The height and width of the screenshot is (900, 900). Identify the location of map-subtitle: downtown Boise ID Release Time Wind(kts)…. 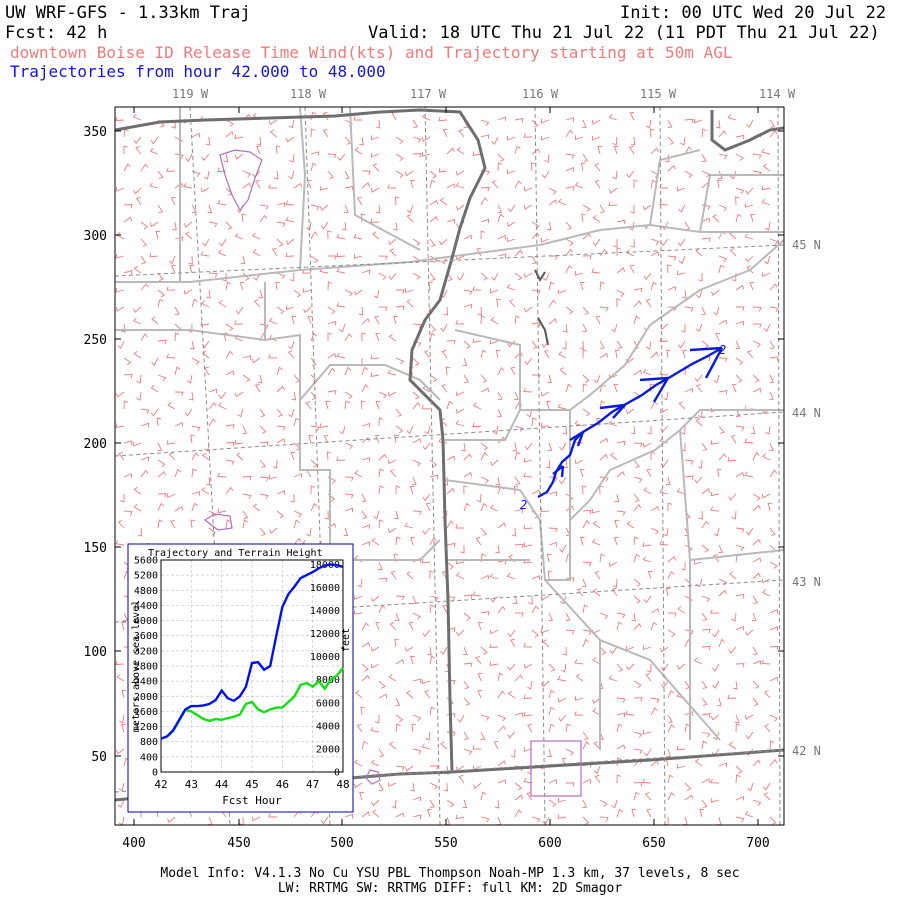
(371, 52).